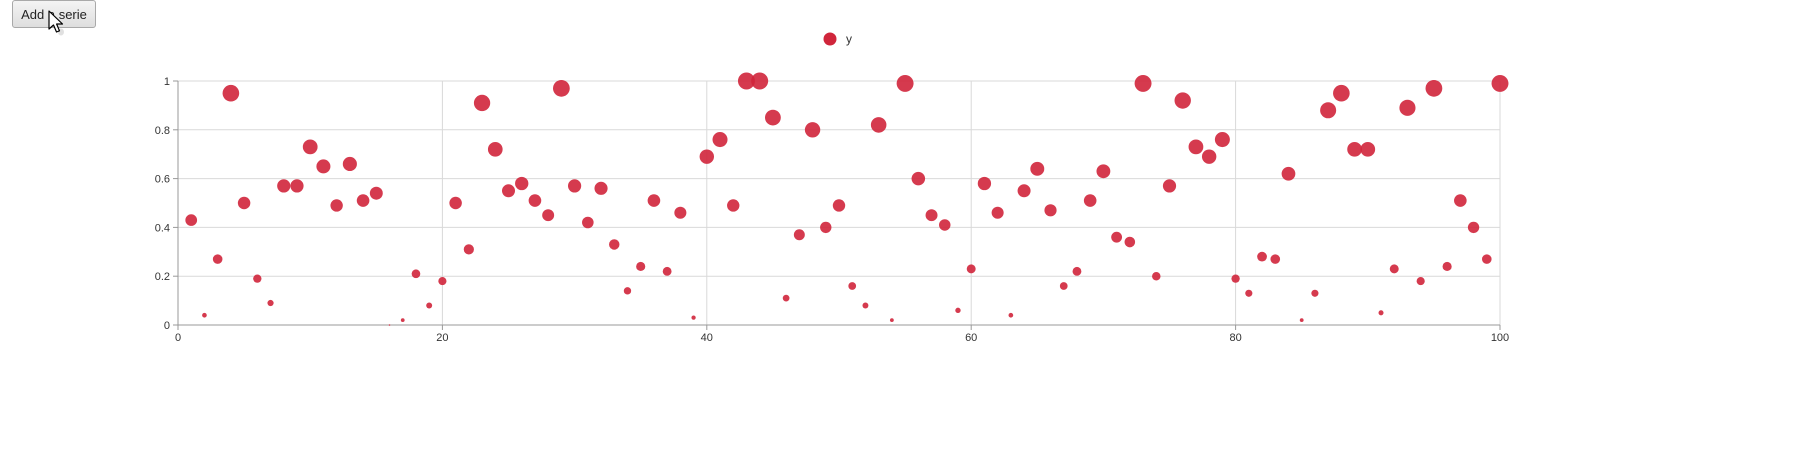  Describe the element at coordinates (830, 39) in the screenshot. I see `legend-marker` at that location.